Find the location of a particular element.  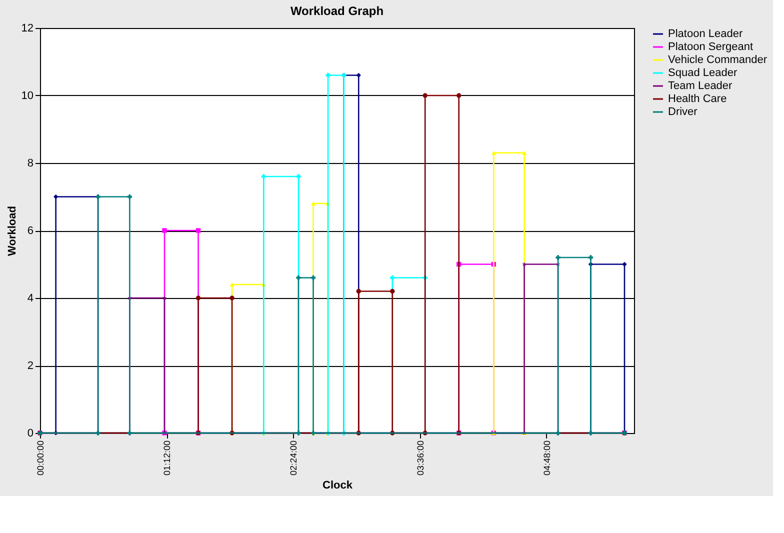

y-tick-label: 2 is located at coordinates (30, 366).